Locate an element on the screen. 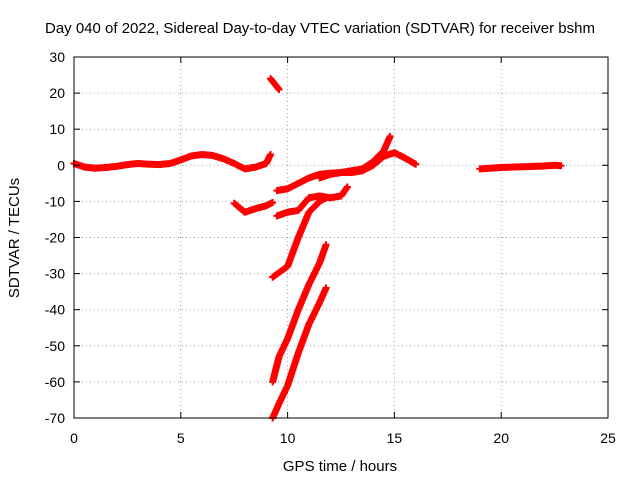 The height and width of the screenshot is (480, 640). y-tick-label: 20 is located at coordinates (57, 93).